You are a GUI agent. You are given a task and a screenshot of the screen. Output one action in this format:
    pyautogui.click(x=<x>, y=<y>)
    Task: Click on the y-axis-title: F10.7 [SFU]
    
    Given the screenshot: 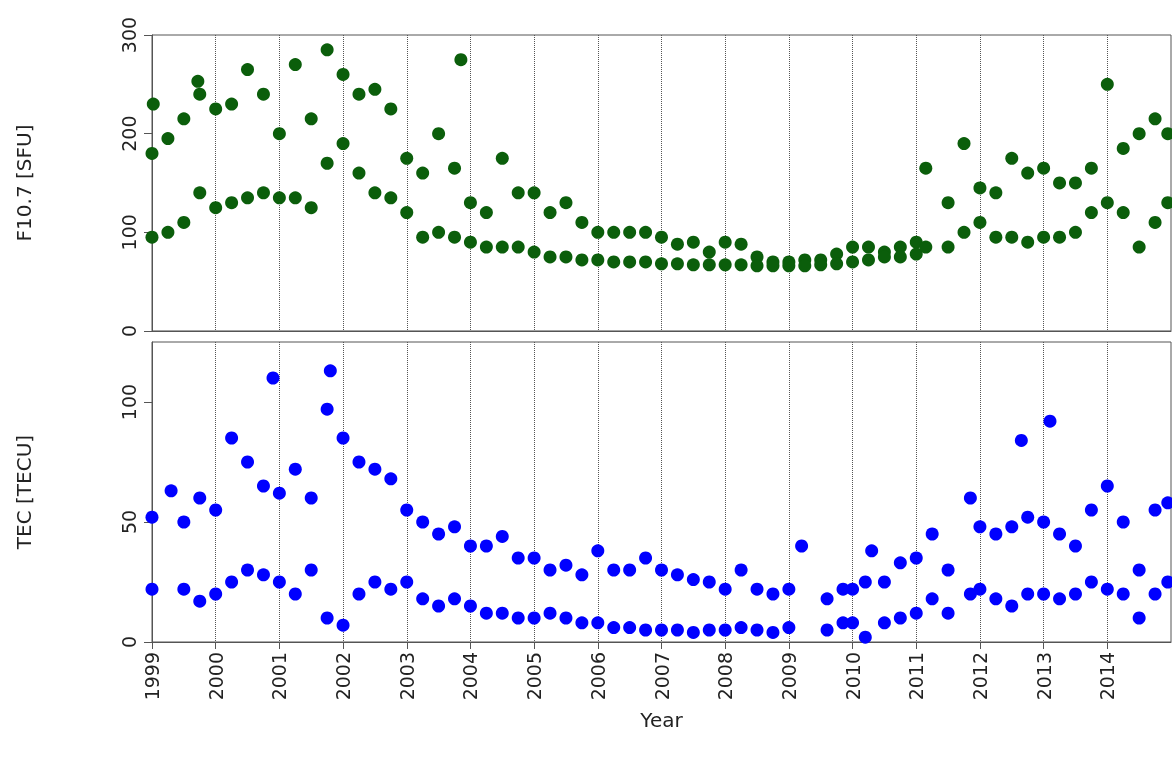 What is the action you would take?
    pyautogui.click(x=24, y=183)
    